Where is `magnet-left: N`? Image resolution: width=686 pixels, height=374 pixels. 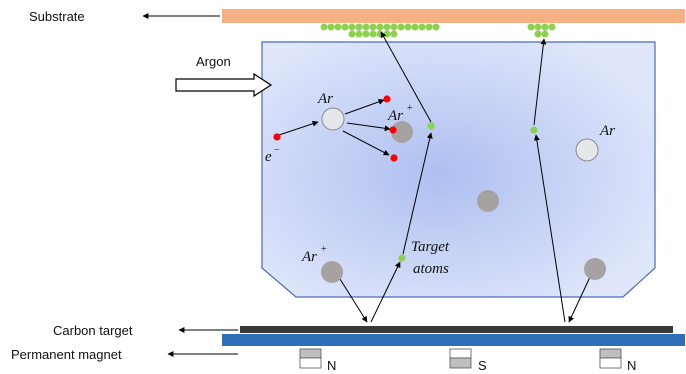 magnet-left: N is located at coordinates (317, 360).